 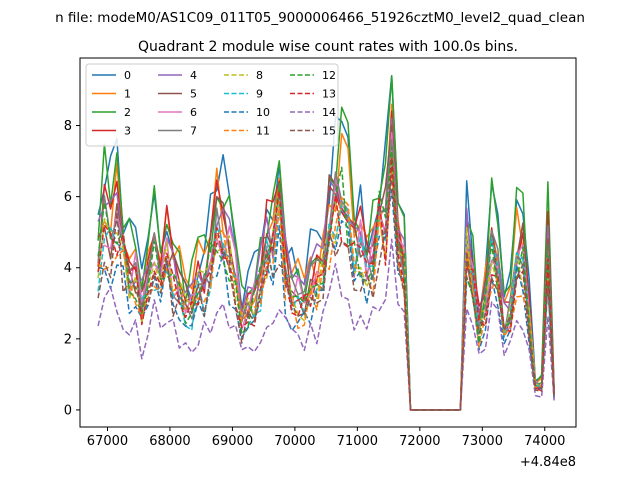 What do you see at coordinates (107, 441) in the screenshot?
I see `x-tick-label: 67000` at bounding box center [107, 441].